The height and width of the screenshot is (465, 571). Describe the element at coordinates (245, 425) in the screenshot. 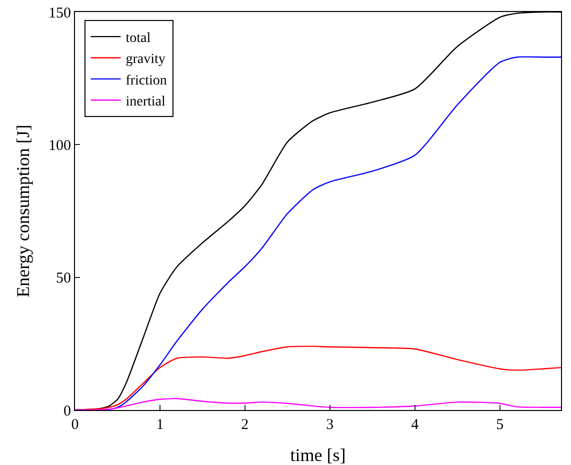

I see `x-tick-label: 2` at that location.